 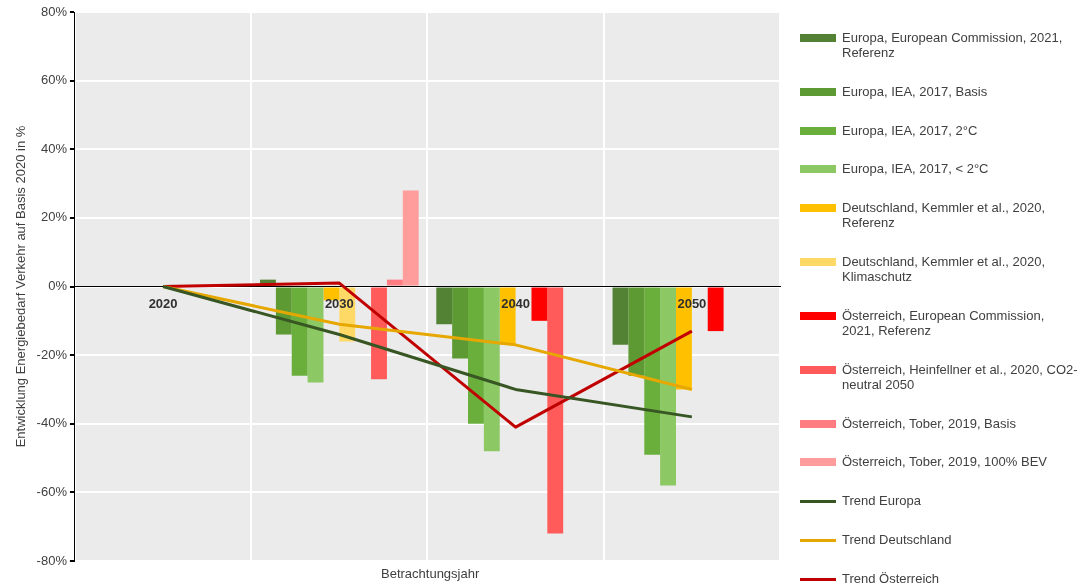 I want to click on y-tick-label: 60%, so click(x=54, y=80).